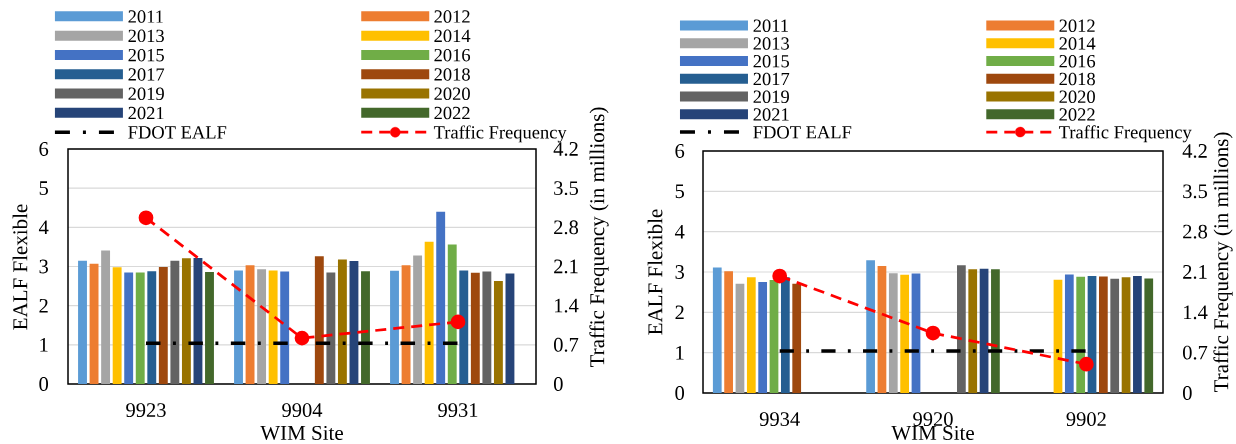  I want to click on y2-tick-label: 0.7, so click(1195, 352).